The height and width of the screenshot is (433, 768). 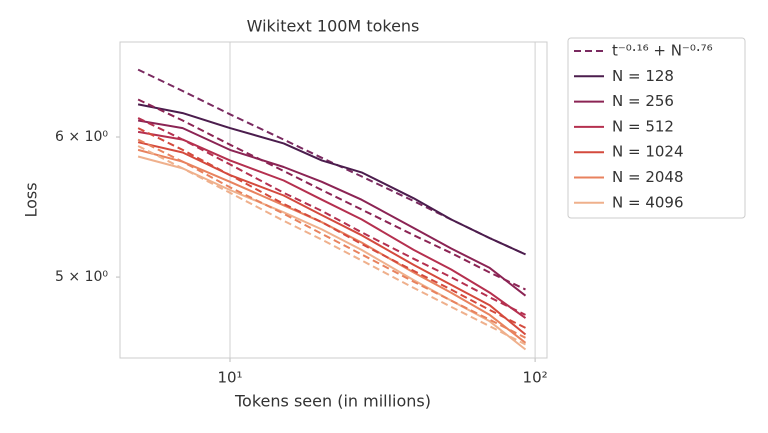 What do you see at coordinates (643, 126) in the screenshot?
I see `legend-label: N = 512` at bounding box center [643, 126].